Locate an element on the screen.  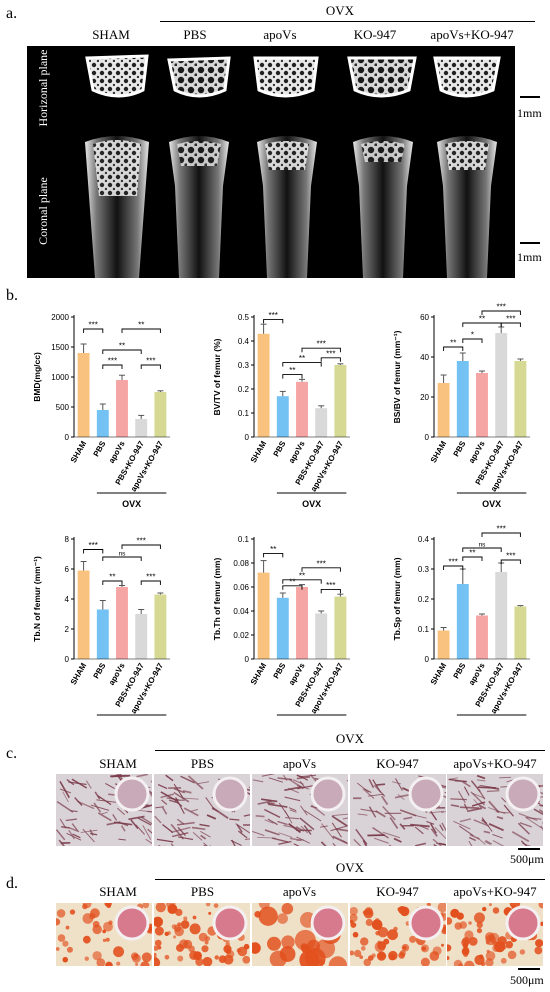
panel-d-group-pbs: PBS is located at coordinates (202, 891).